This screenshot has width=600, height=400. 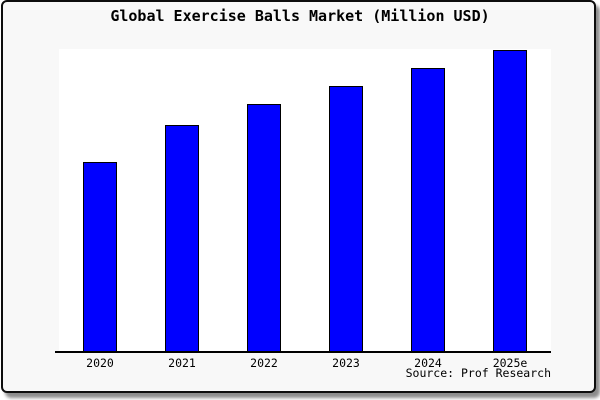 I want to click on x-axis-line, so click(x=303, y=352).